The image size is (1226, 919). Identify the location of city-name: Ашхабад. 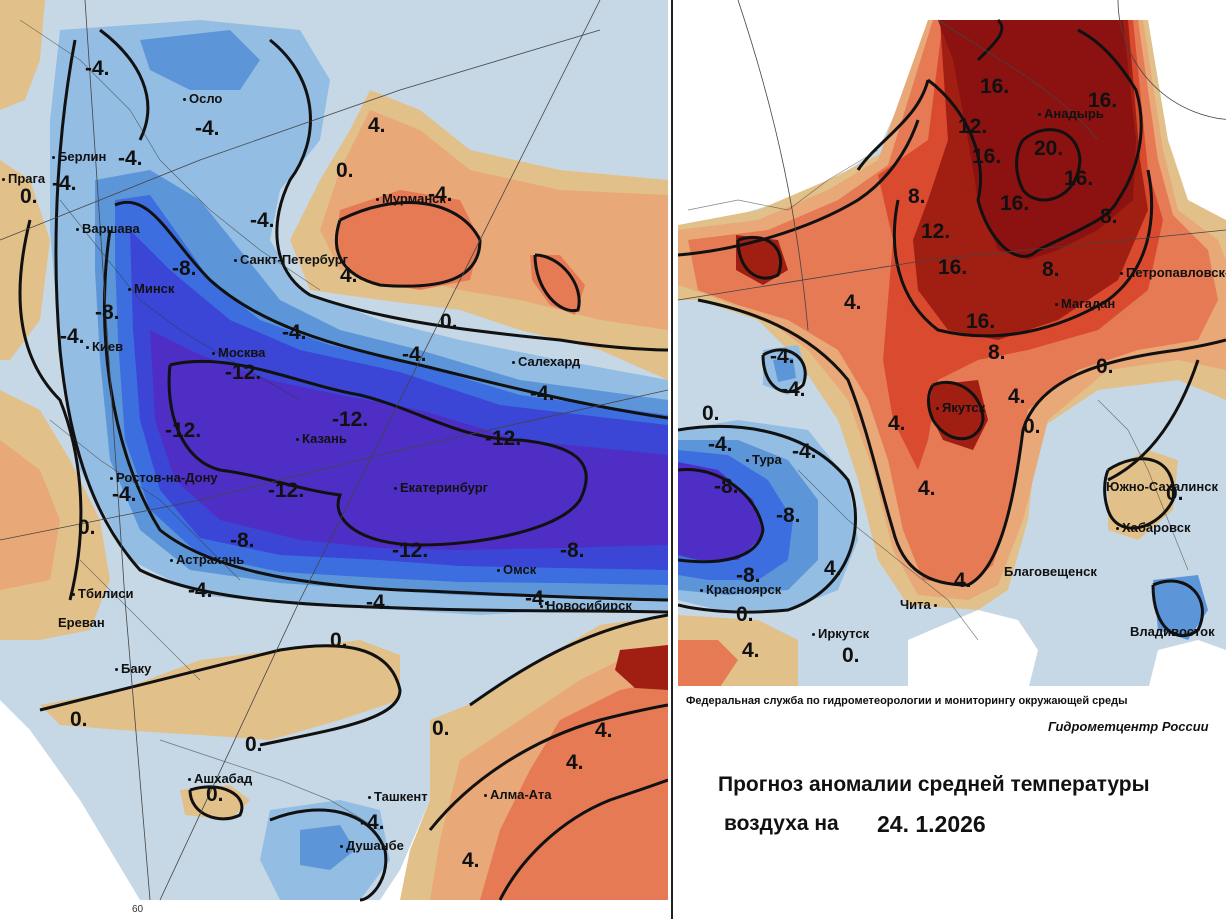
(223, 778).